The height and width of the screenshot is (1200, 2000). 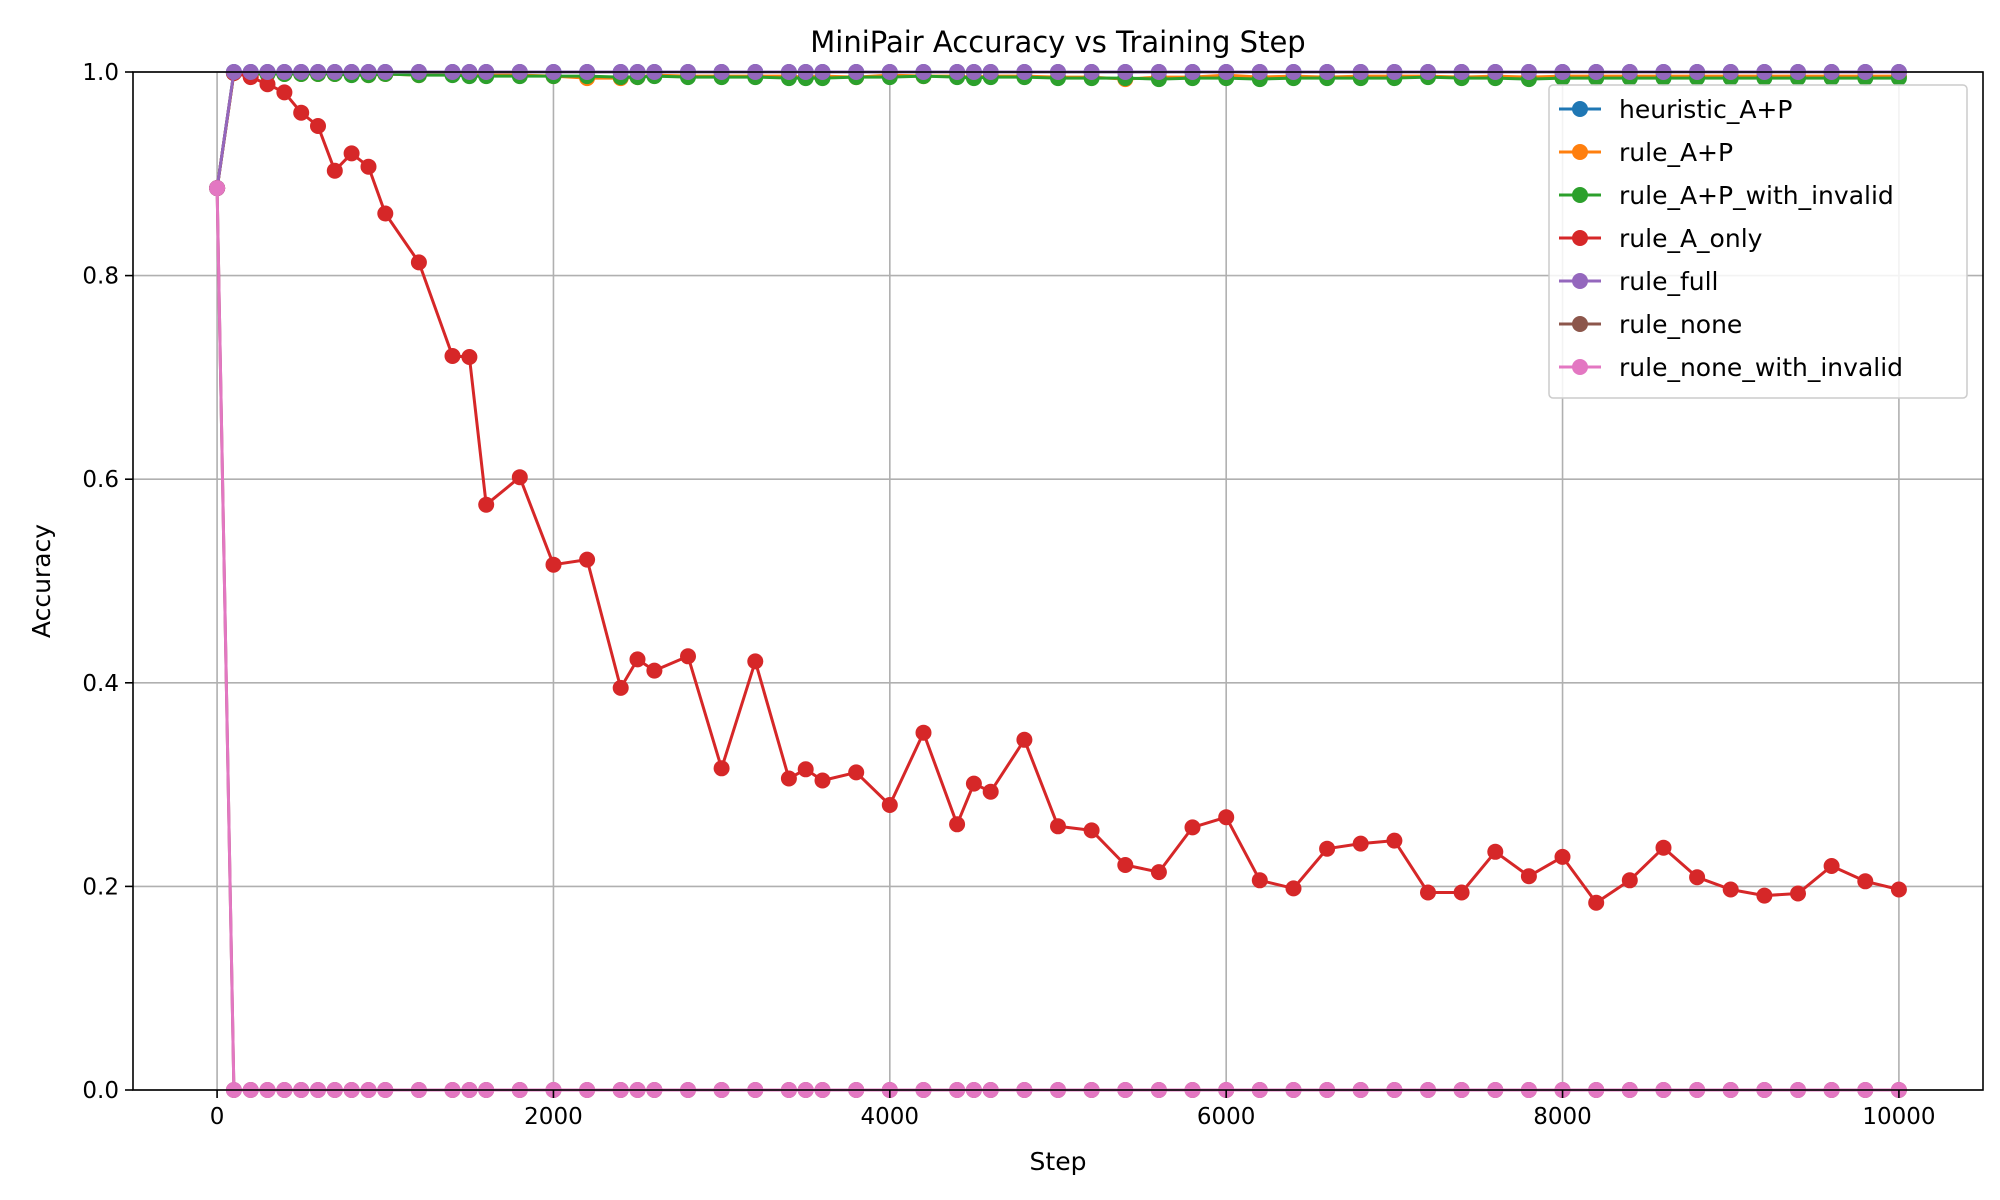 What do you see at coordinates (1756, 195) in the screenshot?
I see `legend-label: rule_A+P_with_invalid` at bounding box center [1756, 195].